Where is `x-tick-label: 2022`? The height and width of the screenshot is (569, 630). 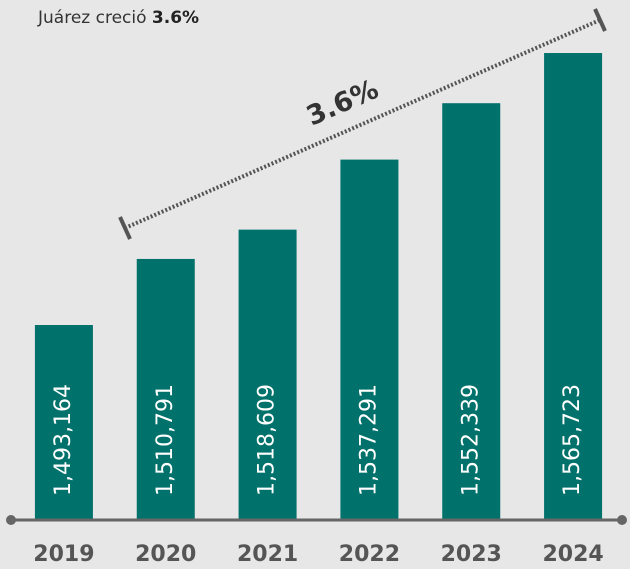 x-tick-label: 2022 is located at coordinates (369, 554).